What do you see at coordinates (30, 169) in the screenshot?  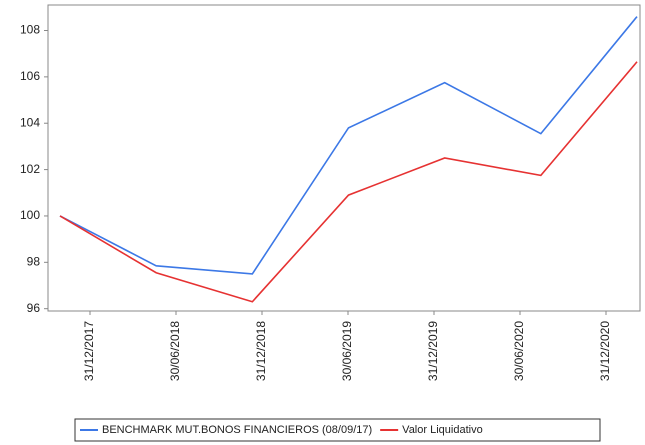 I see `y-tick-label: 102` at bounding box center [30, 169].